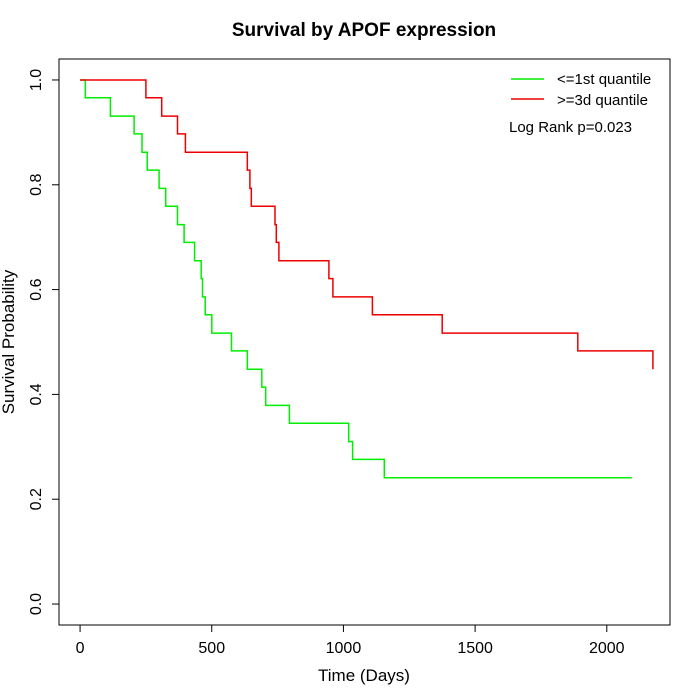 This screenshot has height=700, width=700. I want to click on x-tick-label: 0, so click(80, 648).